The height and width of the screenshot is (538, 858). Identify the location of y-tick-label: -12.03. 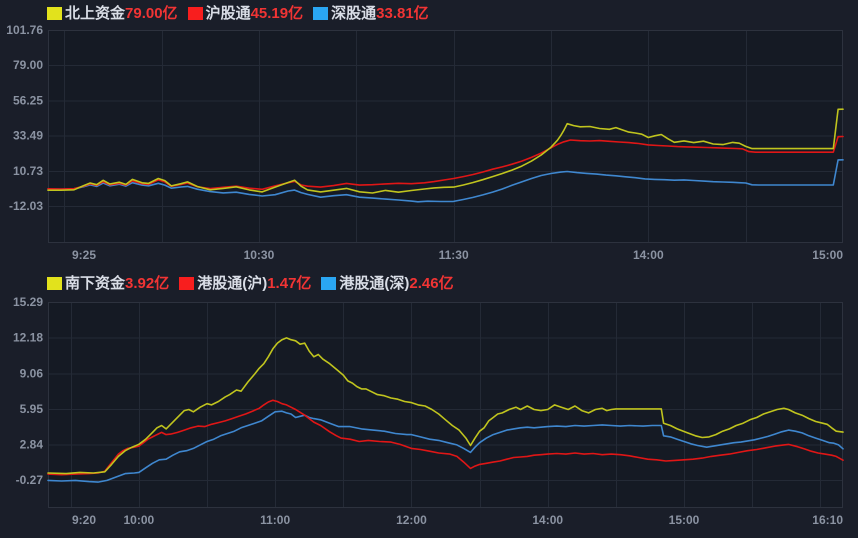
(26, 206).